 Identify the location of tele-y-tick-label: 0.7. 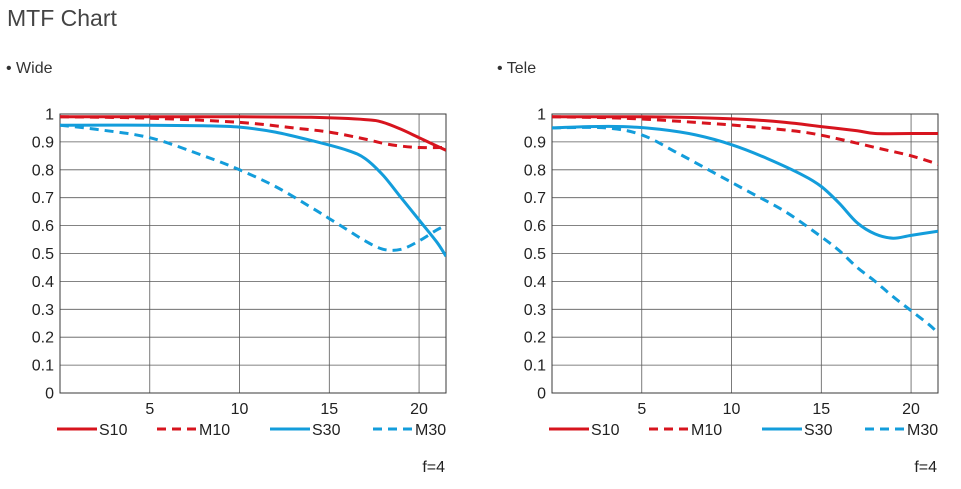
(535, 198).